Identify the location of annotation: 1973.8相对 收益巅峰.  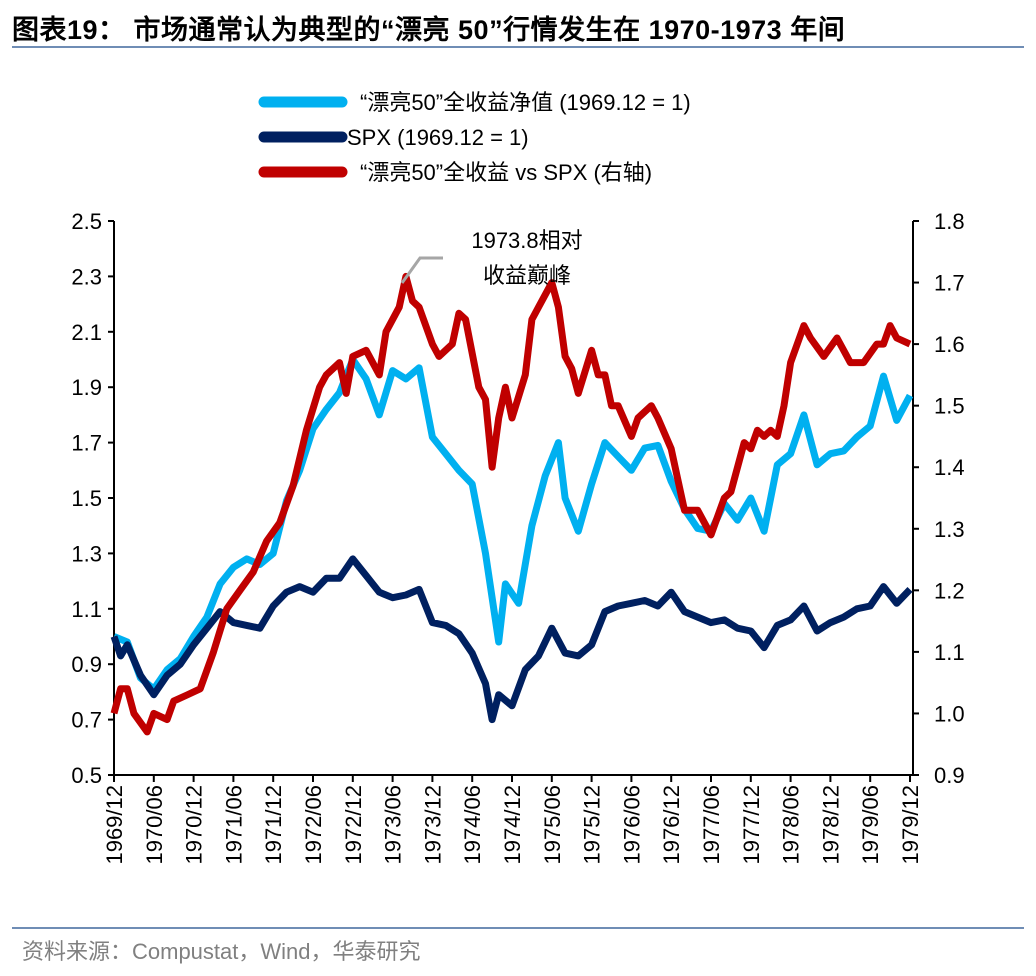
(491, 258).